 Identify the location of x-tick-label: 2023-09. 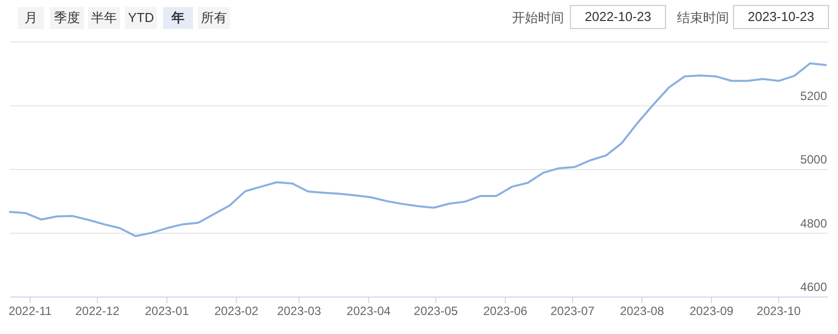
(711, 311).